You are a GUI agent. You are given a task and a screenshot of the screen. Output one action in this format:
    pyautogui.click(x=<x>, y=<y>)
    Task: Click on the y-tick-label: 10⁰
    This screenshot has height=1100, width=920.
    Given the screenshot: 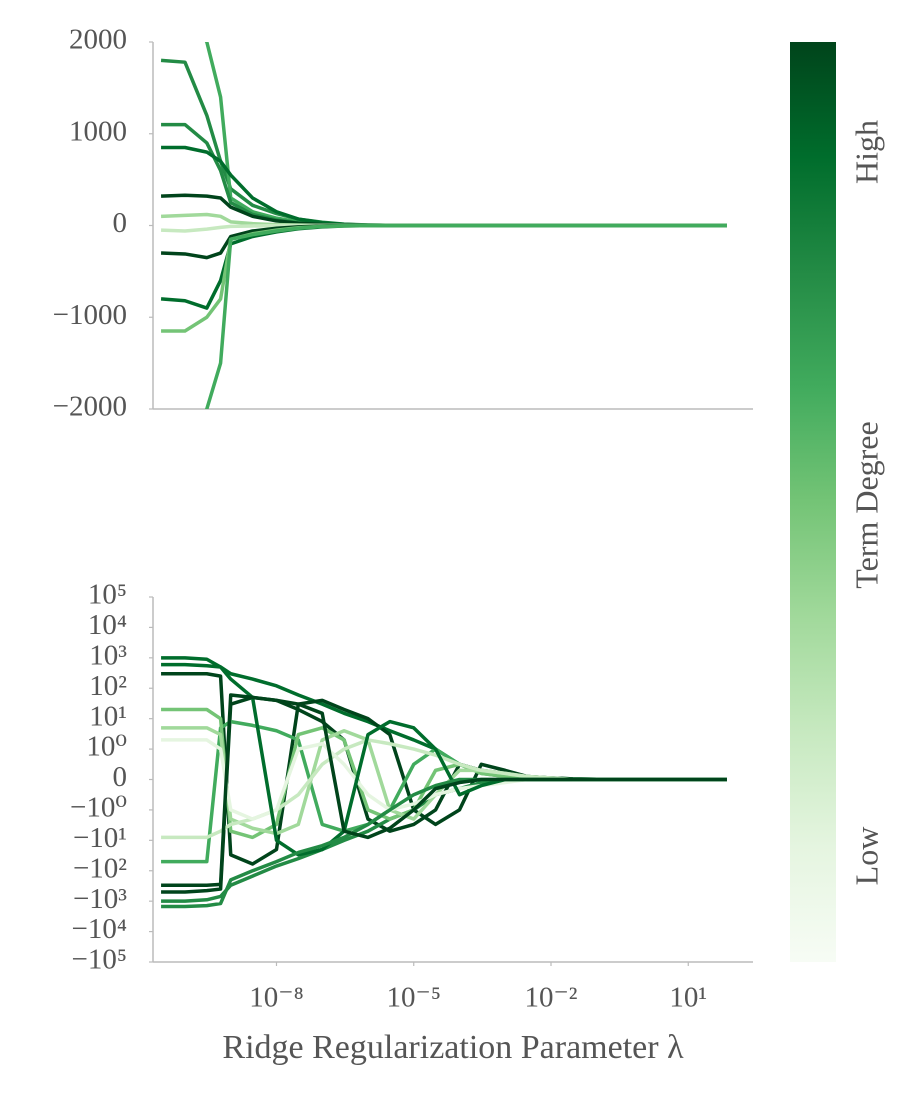 What is the action you would take?
    pyautogui.click(x=106, y=747)
    